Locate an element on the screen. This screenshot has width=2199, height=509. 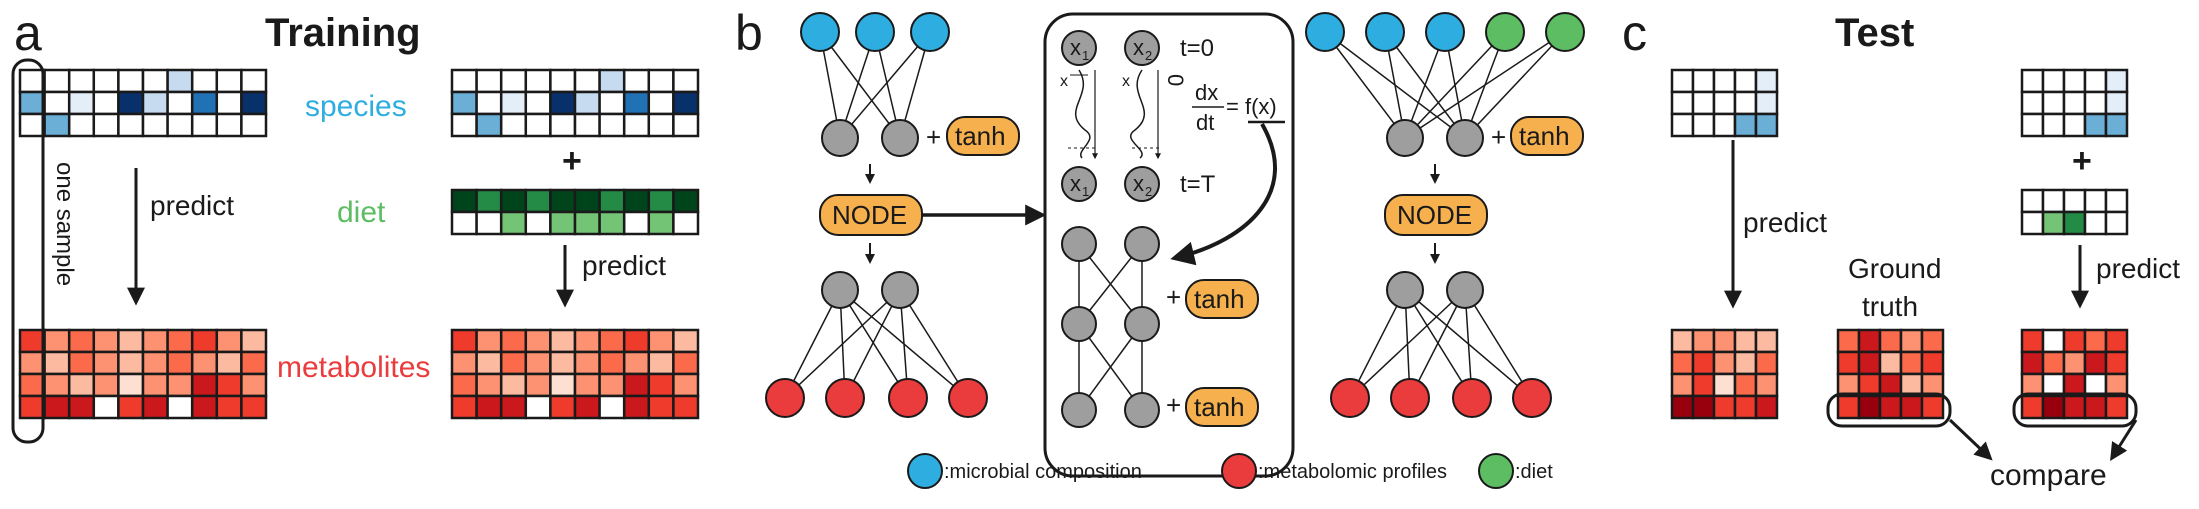
x1-final-label: x is located at coordinates (1075, 183).